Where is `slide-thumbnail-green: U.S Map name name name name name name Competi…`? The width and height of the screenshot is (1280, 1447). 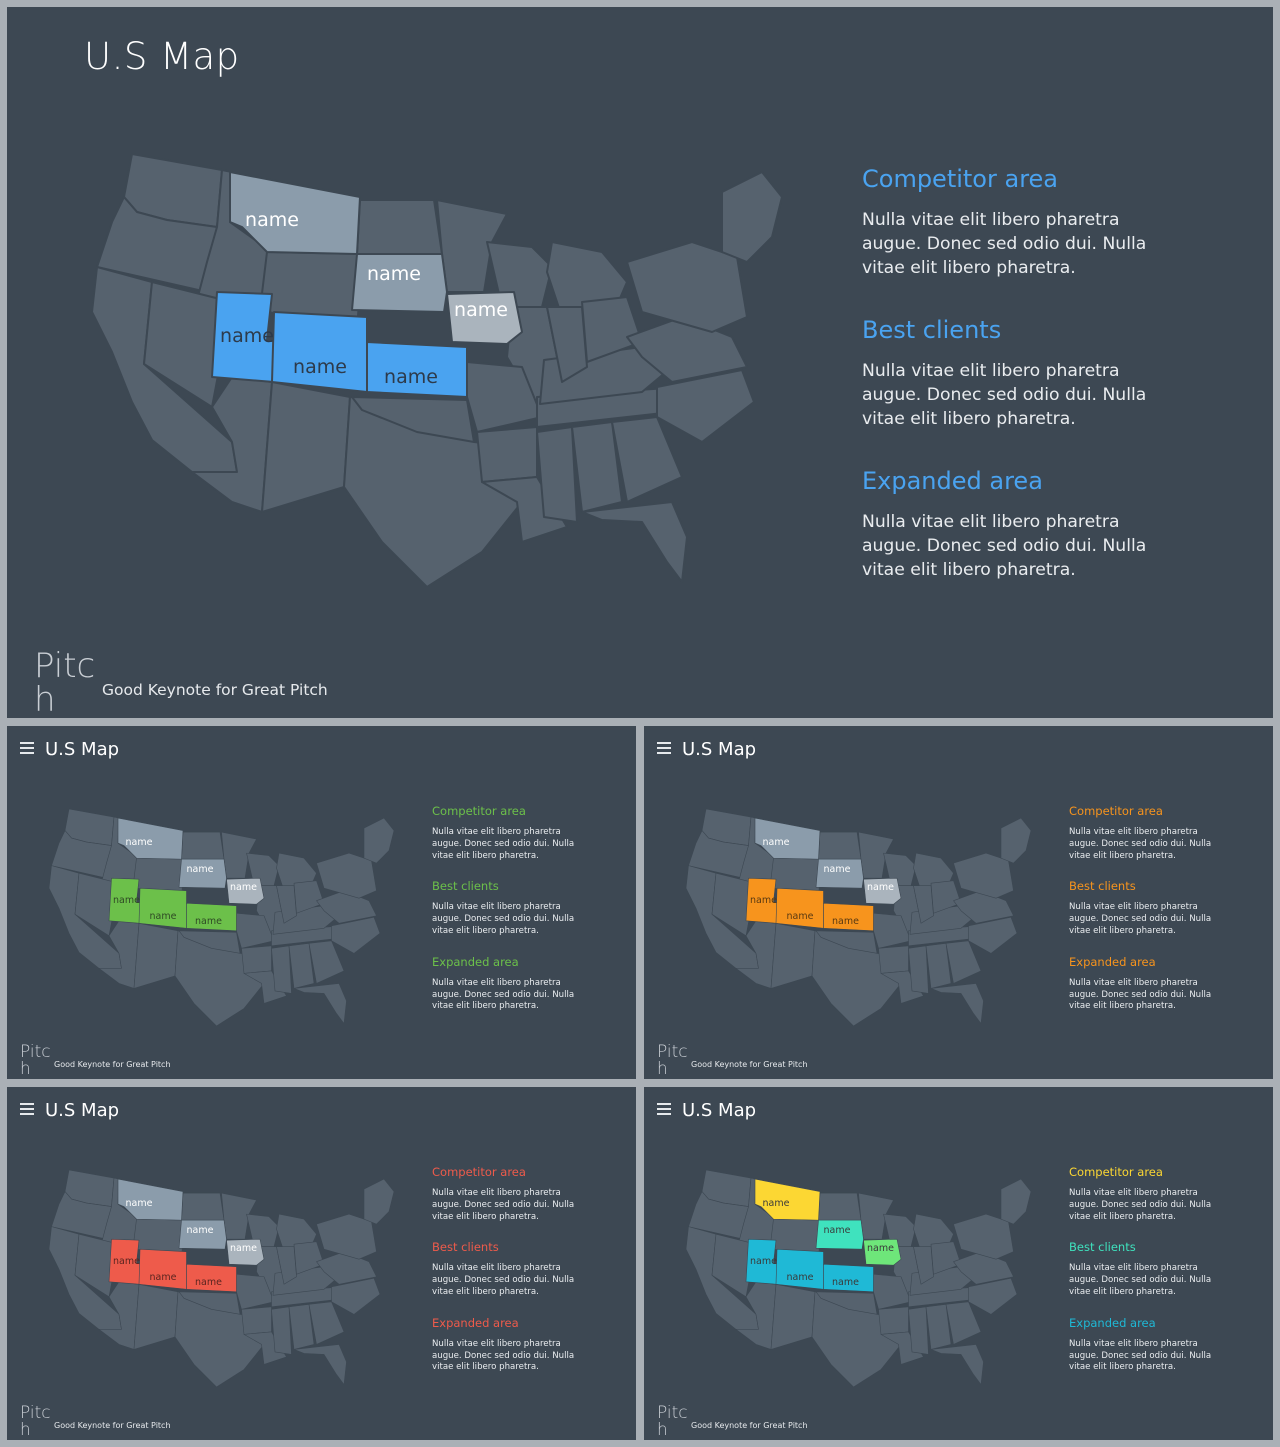 slide-thumbnail-green: U.S Map name name name name name name Competi… is located at coordinates (321, 902).